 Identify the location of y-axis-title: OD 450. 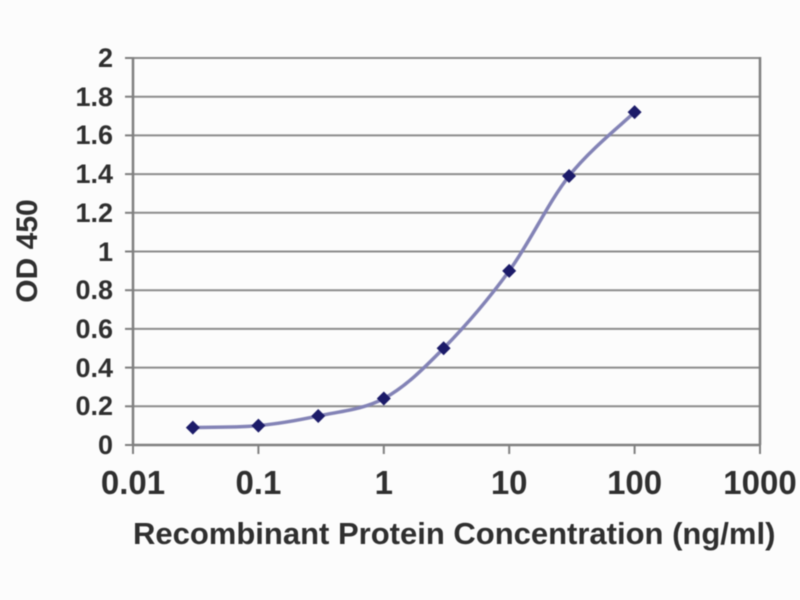
(27, 251).